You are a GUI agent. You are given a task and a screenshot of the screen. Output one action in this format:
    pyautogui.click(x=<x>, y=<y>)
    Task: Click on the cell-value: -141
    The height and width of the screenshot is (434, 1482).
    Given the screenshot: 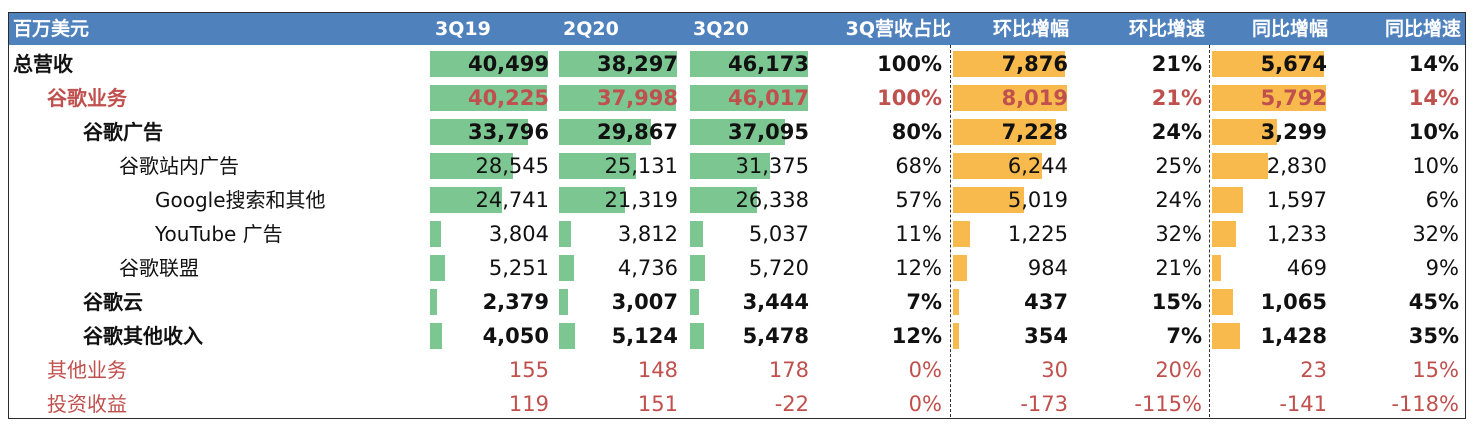 What is the action you would take?
    pyautogui.click(x=1303, y=404)
    